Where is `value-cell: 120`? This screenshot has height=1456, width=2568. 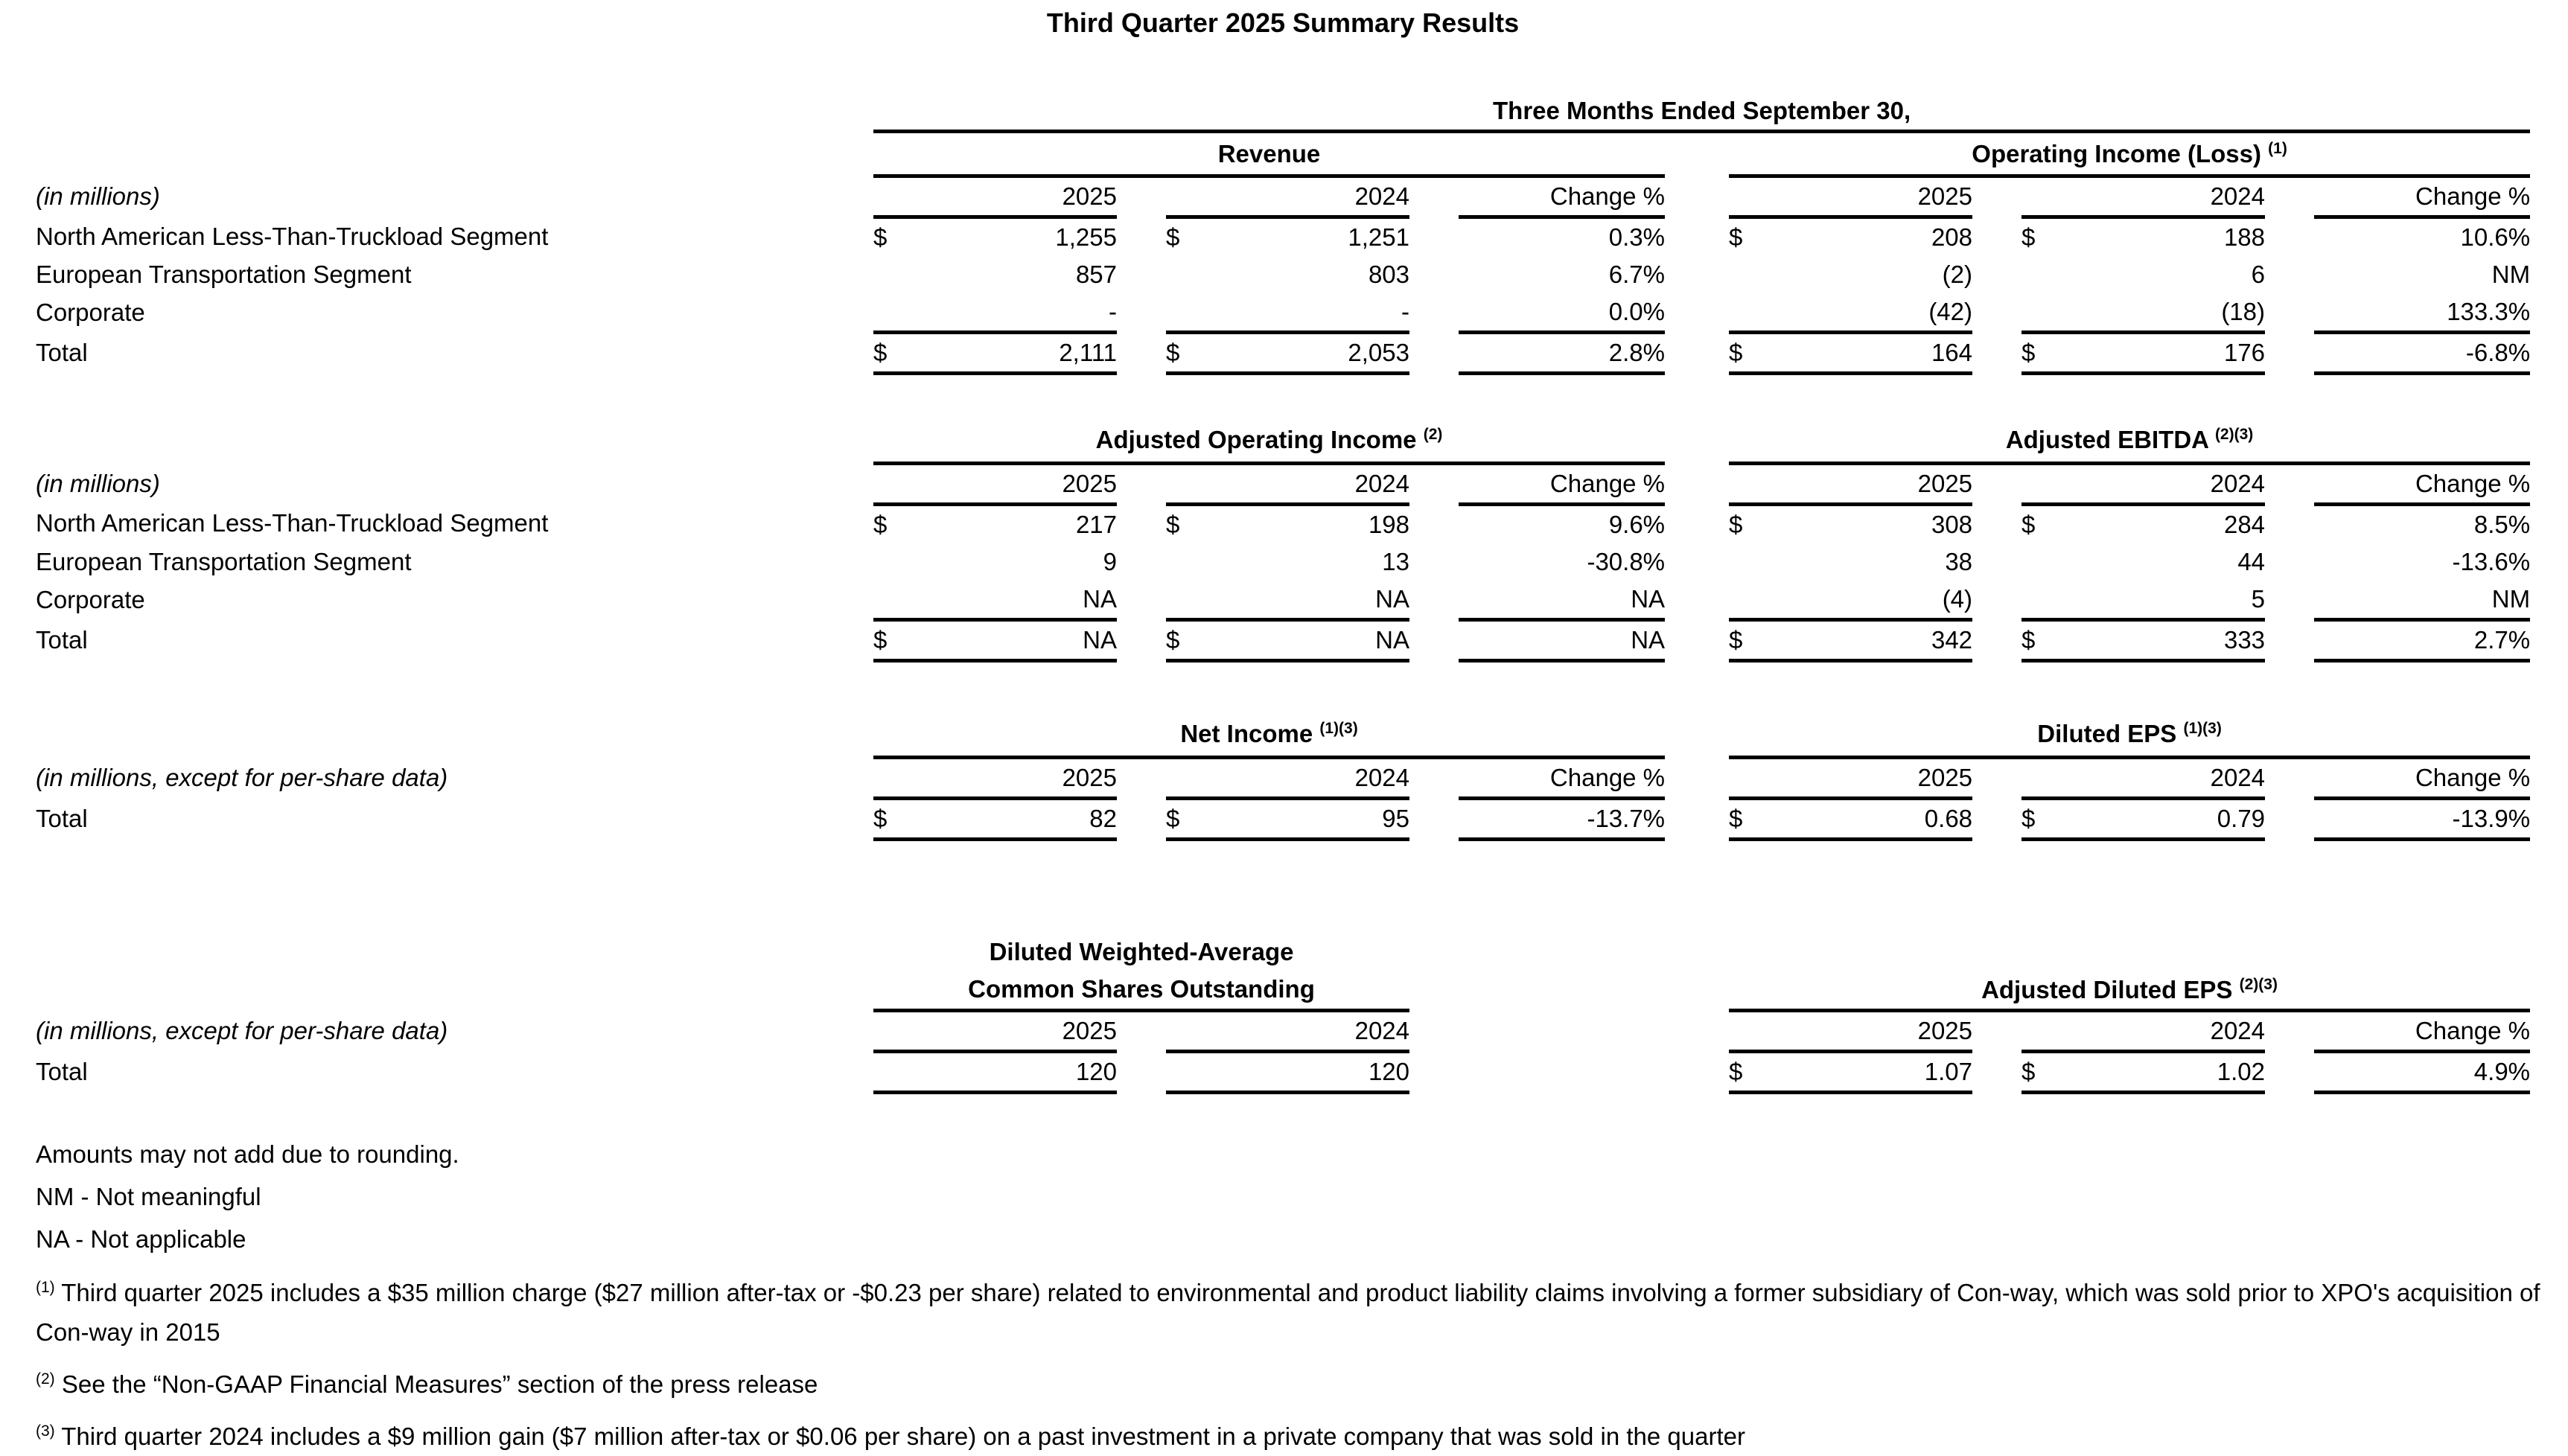
value-cell: 120 is located at coordinates (995, 1072).